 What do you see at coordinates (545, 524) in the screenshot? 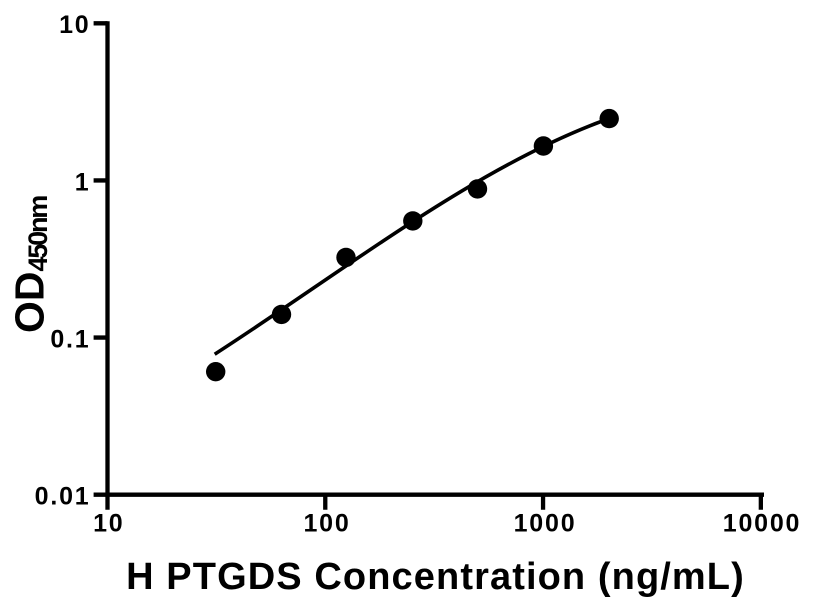
I see `svg-text: 1000` at bounding box center [545, 524].